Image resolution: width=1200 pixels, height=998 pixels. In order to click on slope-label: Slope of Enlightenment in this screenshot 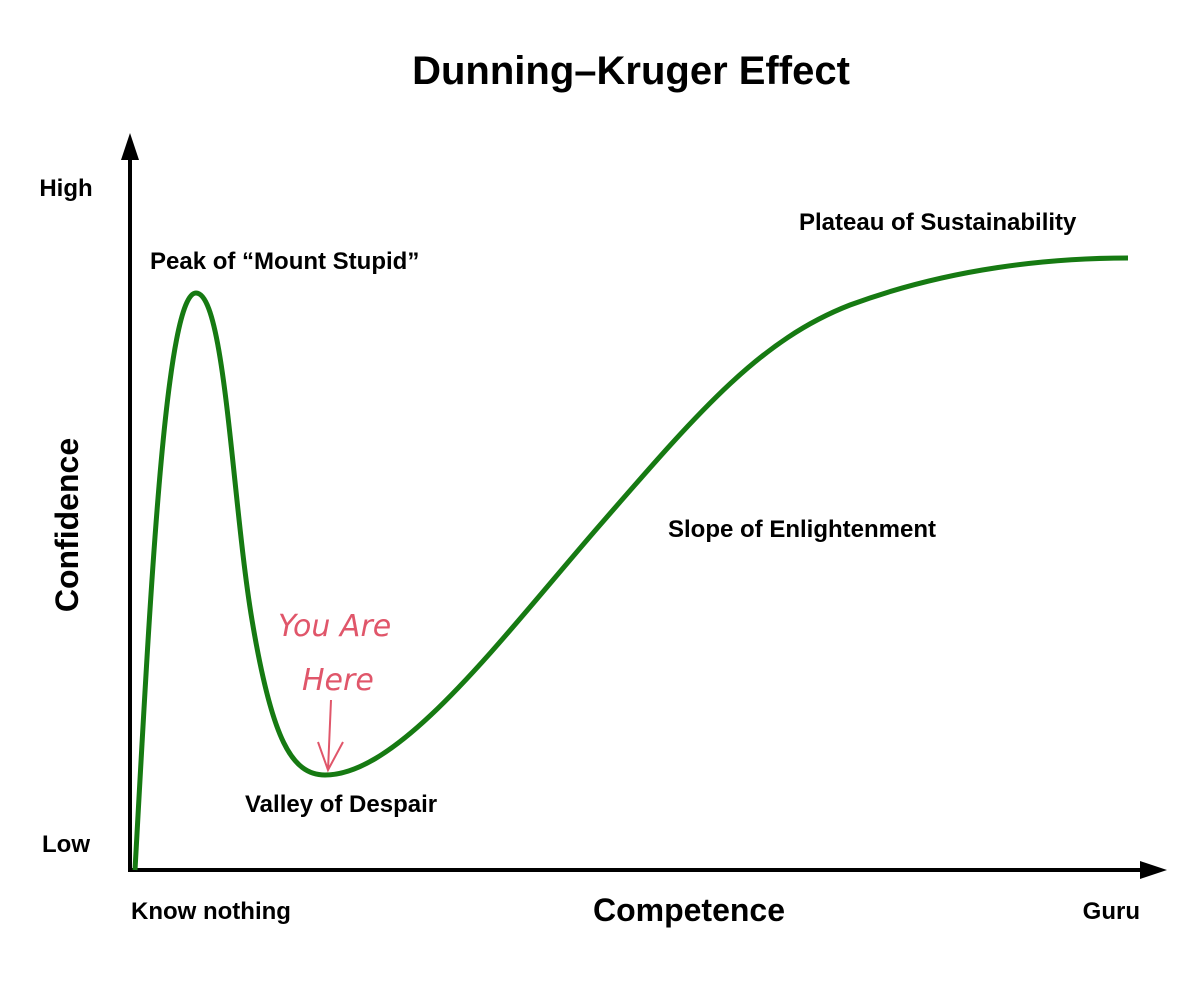, I will do `click(802, 529)`.